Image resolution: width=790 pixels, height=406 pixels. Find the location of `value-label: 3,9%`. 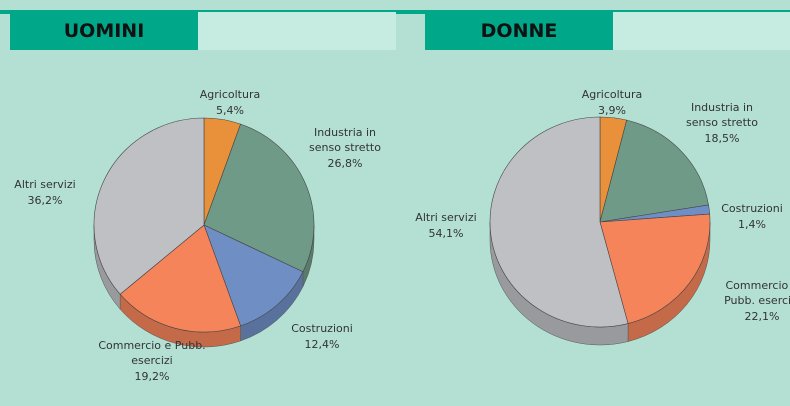

value-label: 3,9% is located at coordinates (612, 110).